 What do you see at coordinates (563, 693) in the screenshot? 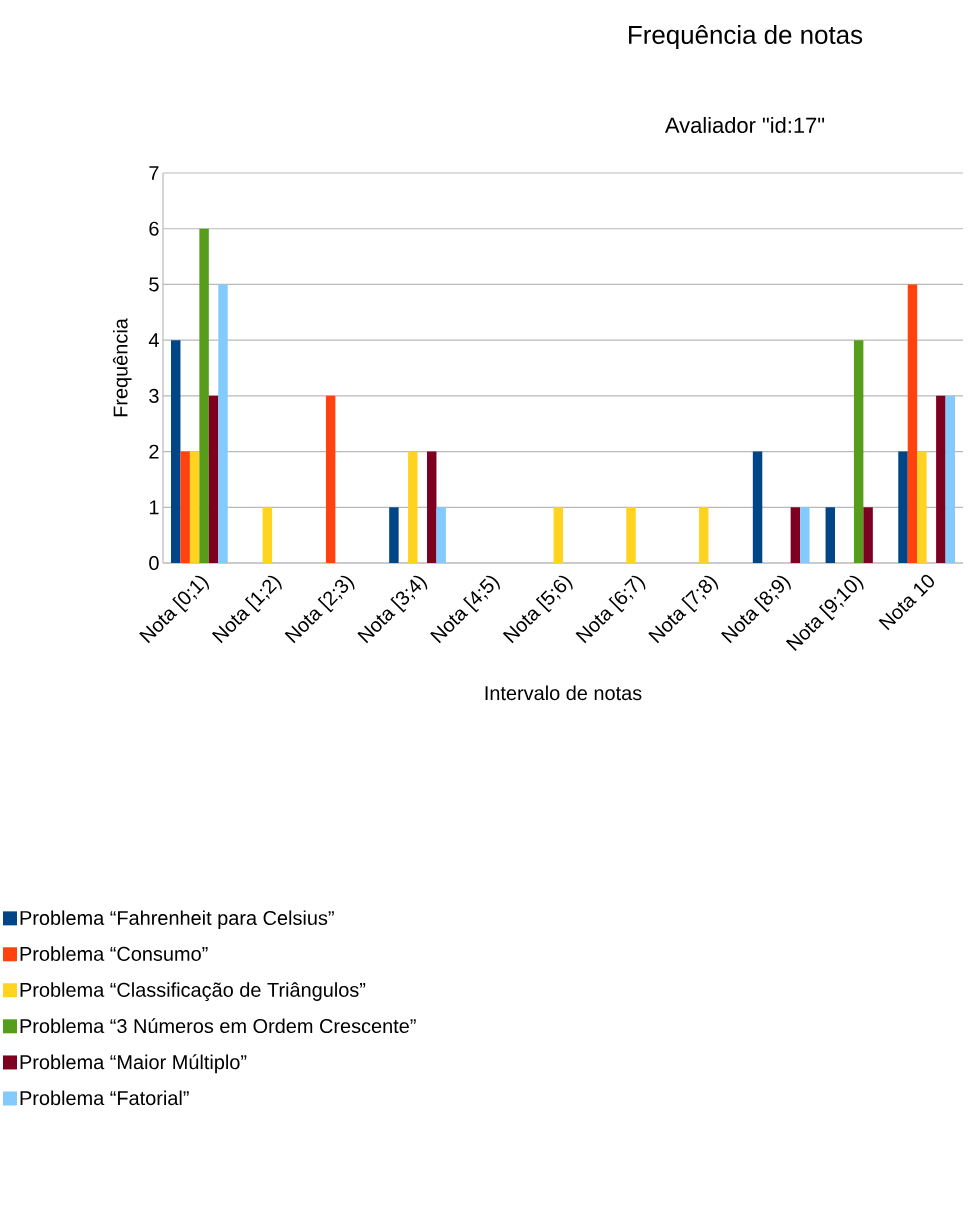
I see `x-axis-title: Intervalo de notas` at bounding box center [563, 693].